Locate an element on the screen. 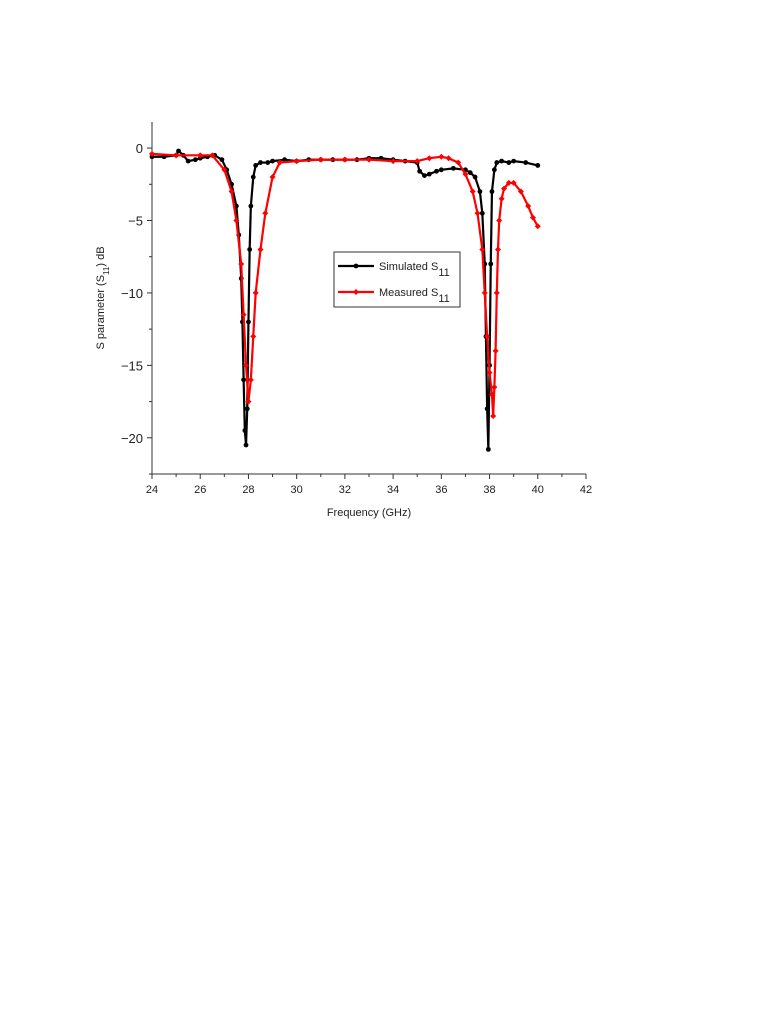 Image resolution: width=768 pixels, height=1029 pixels. x-tick-label: 36 is located at coordinates (441, 490).